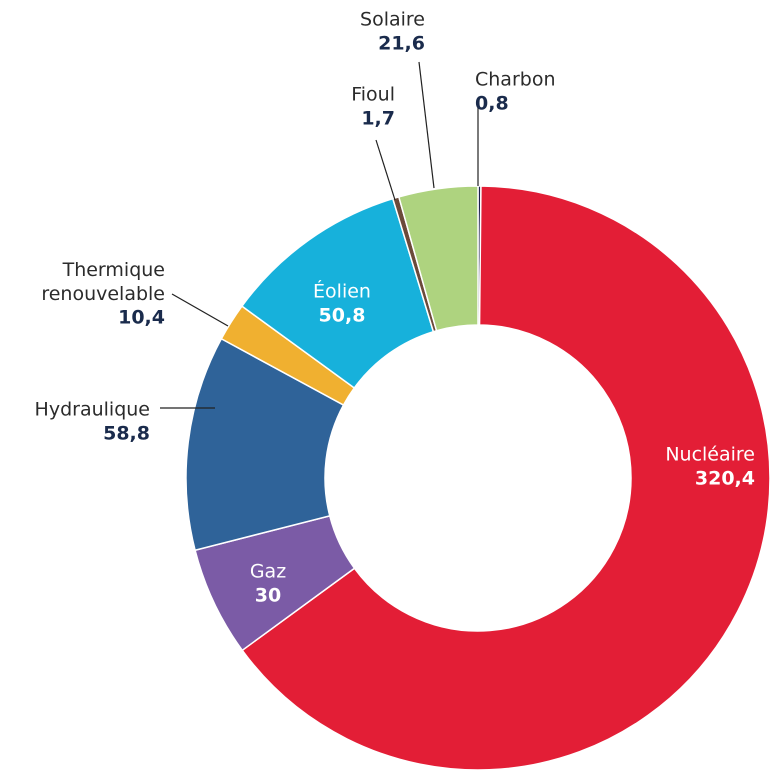 Image resolution: width=771 pixels, height=771 pixels. What do you see at coordinates (141, 318) in the screenshot?
I see `value-label: 10,4` at bounding box center [141, 318].